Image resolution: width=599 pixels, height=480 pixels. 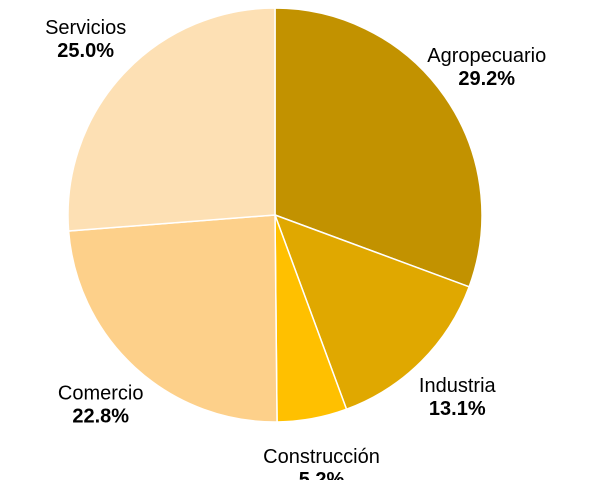 I want to click on pie-slice, so click(x=372, y=312).